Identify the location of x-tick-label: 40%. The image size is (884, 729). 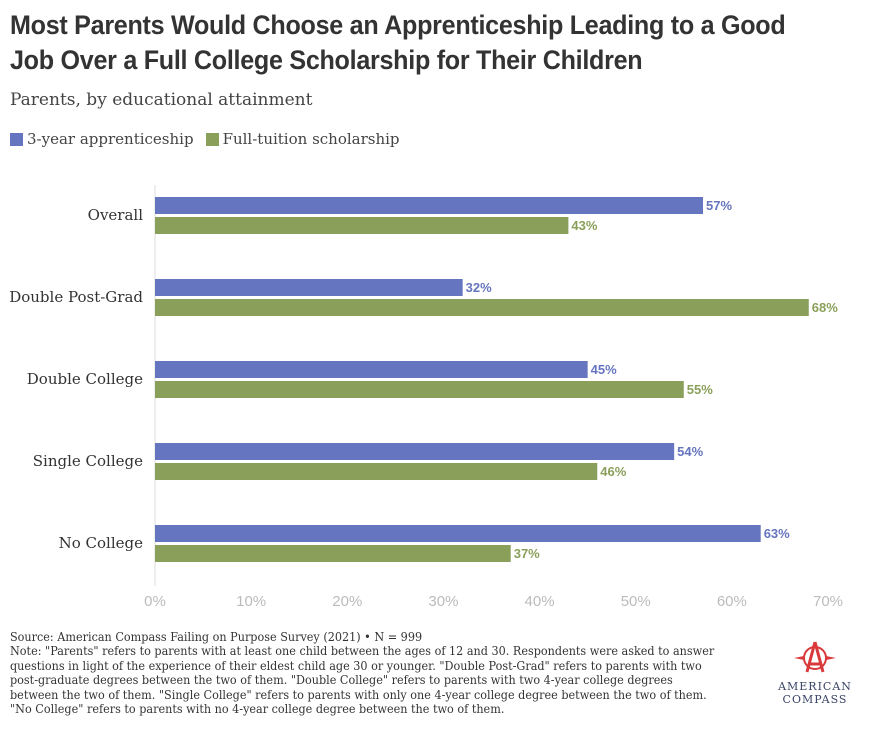
(540, 601).